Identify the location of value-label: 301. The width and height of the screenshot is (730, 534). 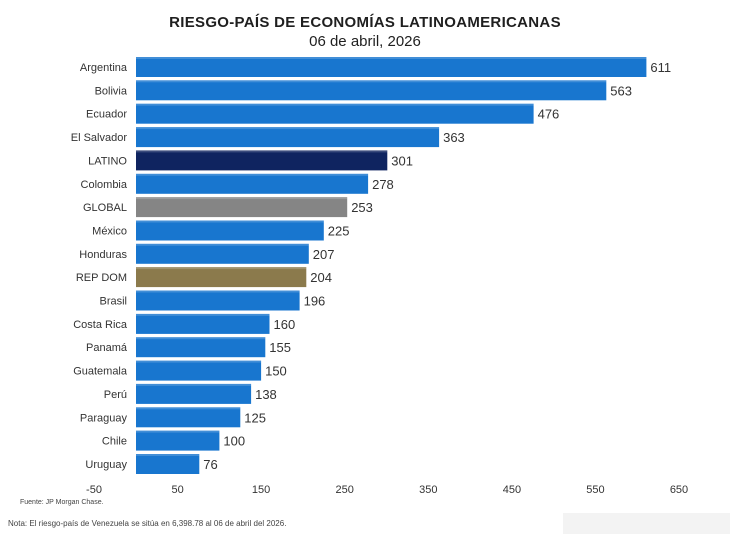
(402, 160).